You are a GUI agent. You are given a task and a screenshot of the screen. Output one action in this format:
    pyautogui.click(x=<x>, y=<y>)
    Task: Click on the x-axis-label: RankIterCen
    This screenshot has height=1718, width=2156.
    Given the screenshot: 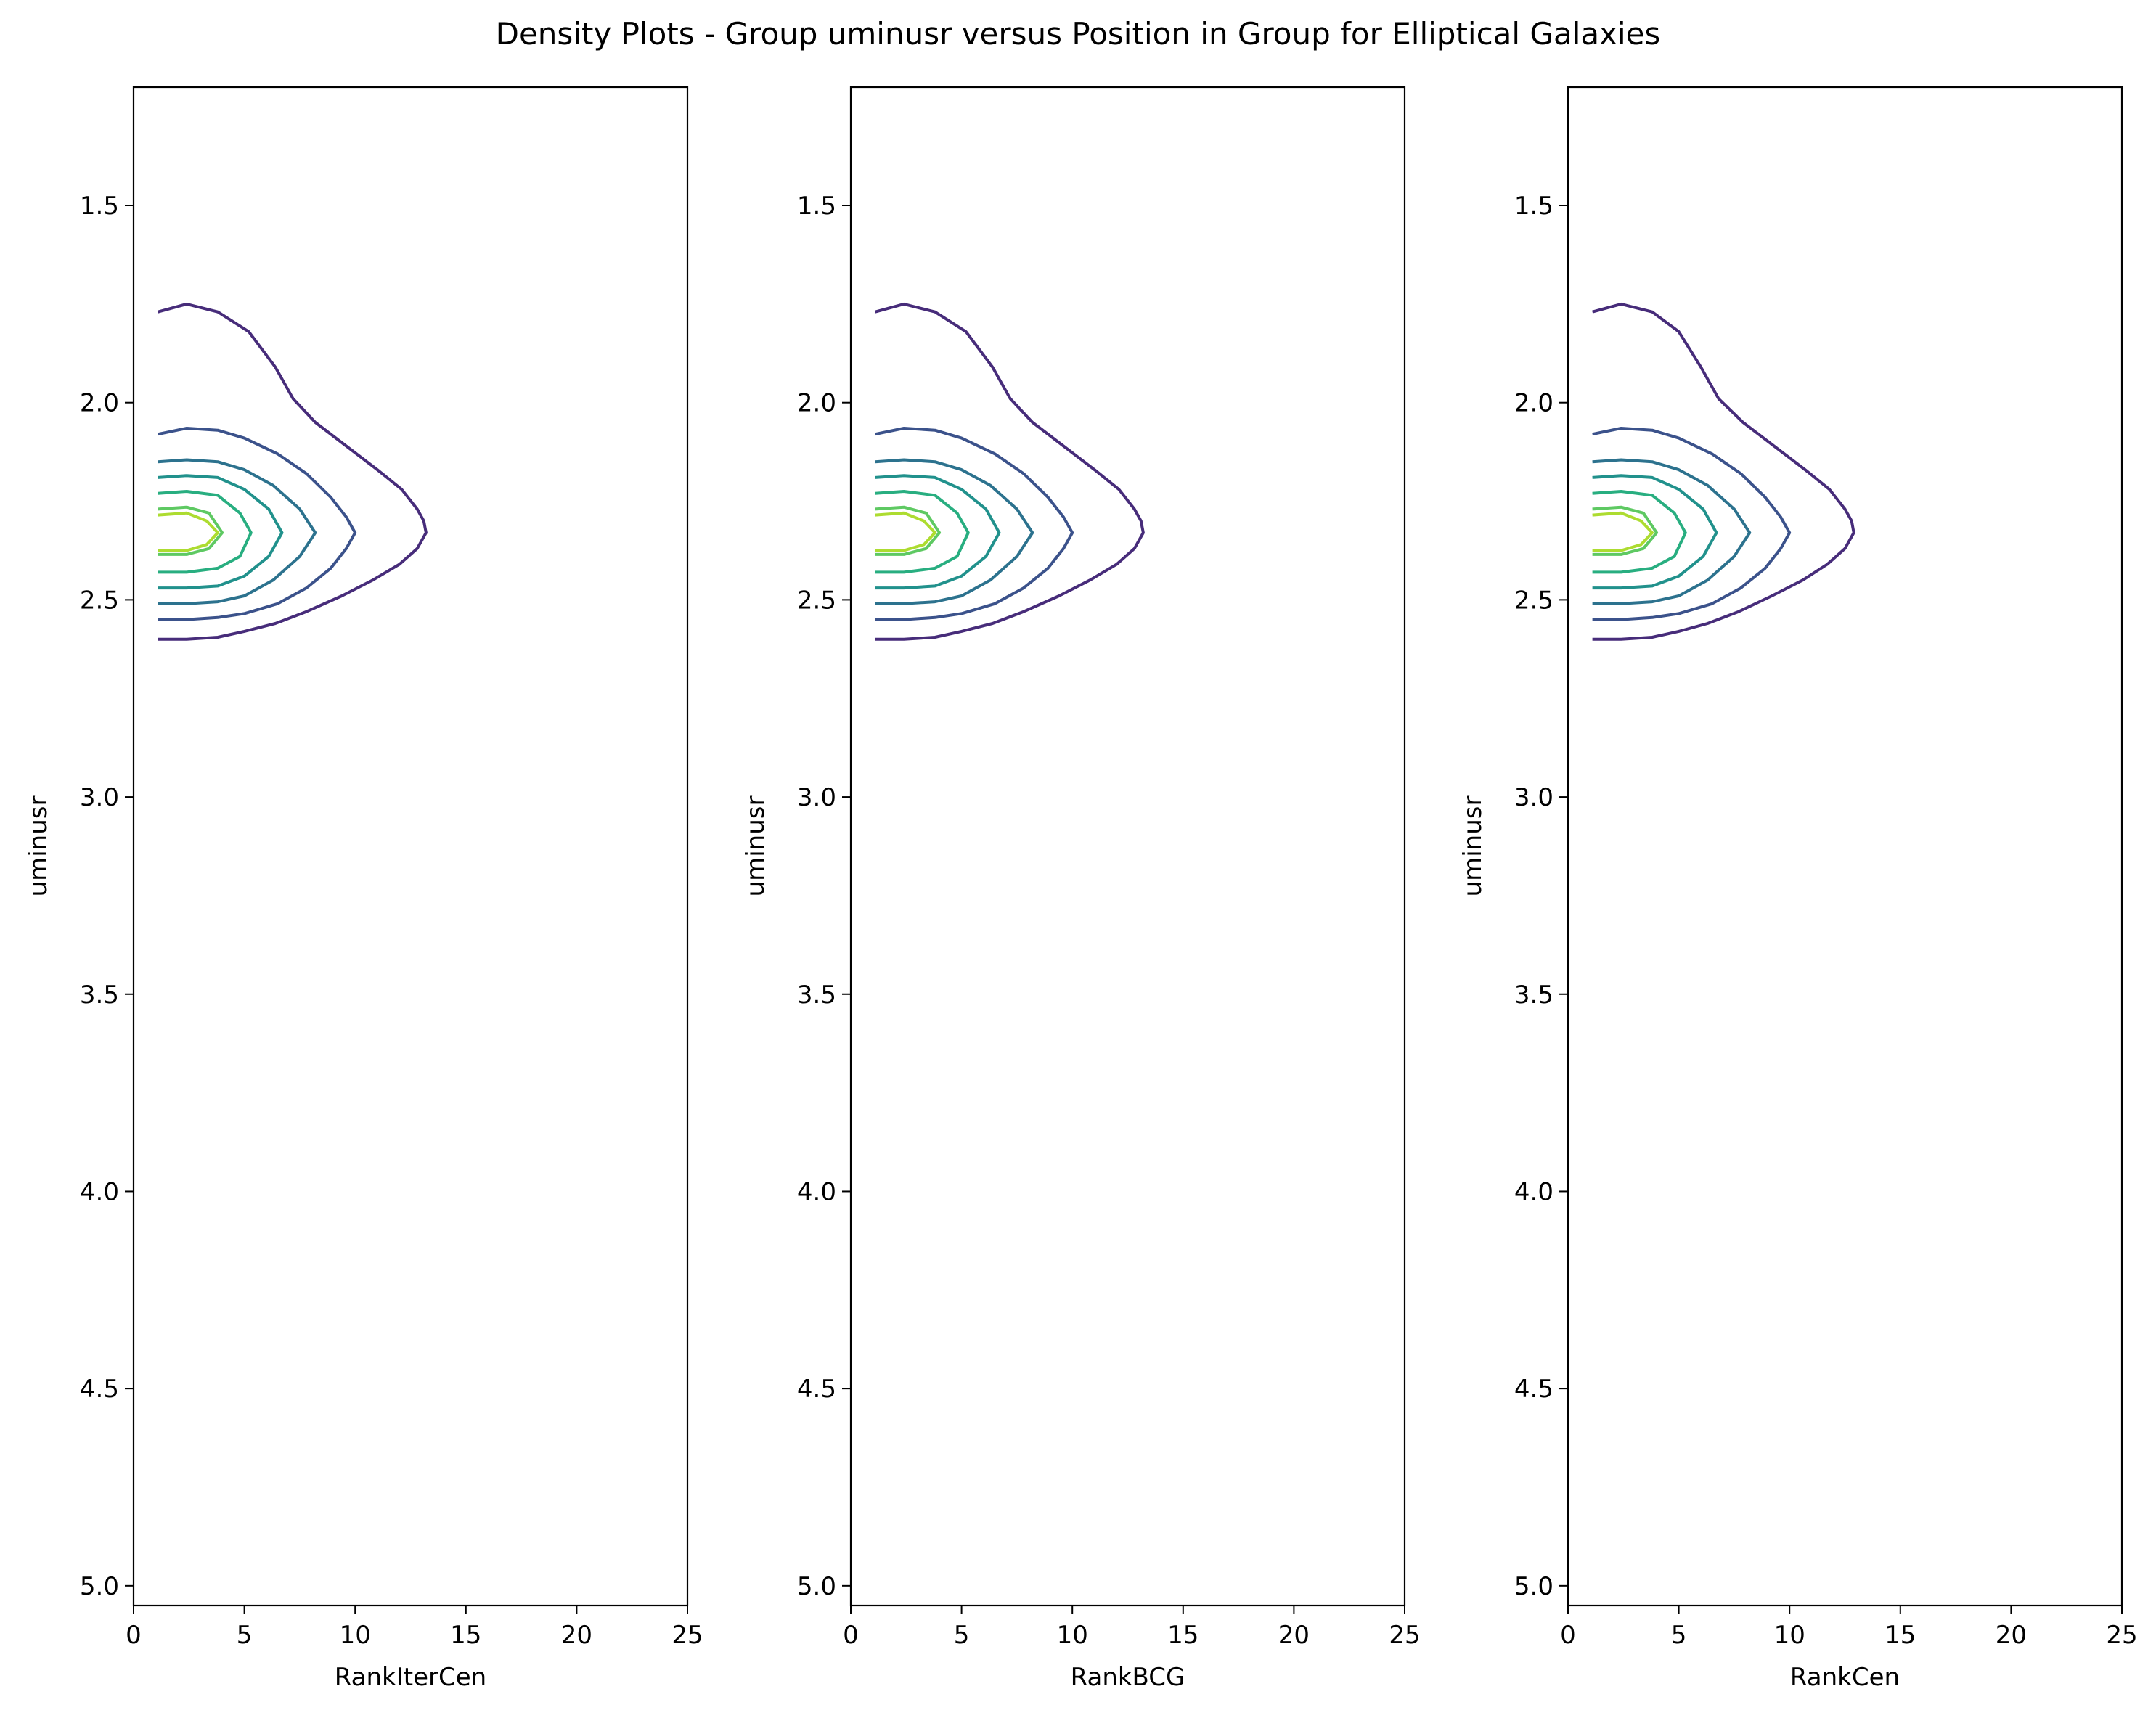 What is the action you would take?
    pyautogui.click(x=411, y=1678)
    